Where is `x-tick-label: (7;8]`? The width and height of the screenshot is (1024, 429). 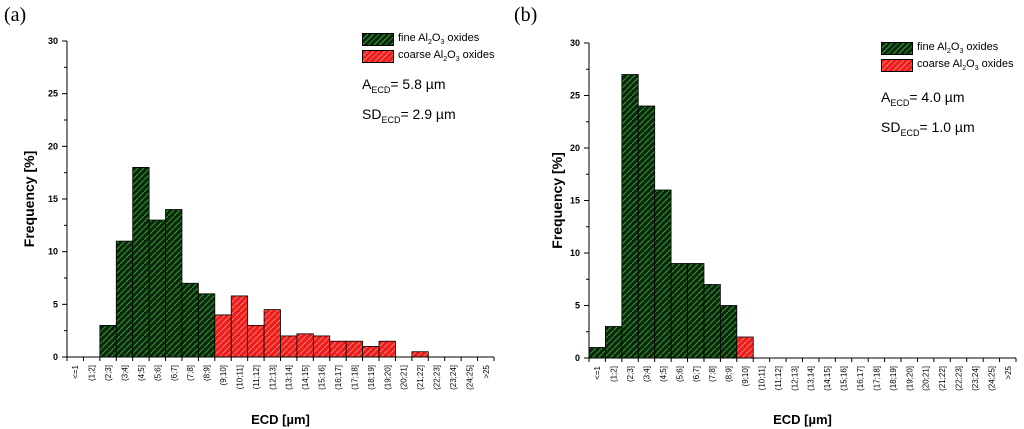
x-tick-label: (7;8] is located at coordinates (712, 374).